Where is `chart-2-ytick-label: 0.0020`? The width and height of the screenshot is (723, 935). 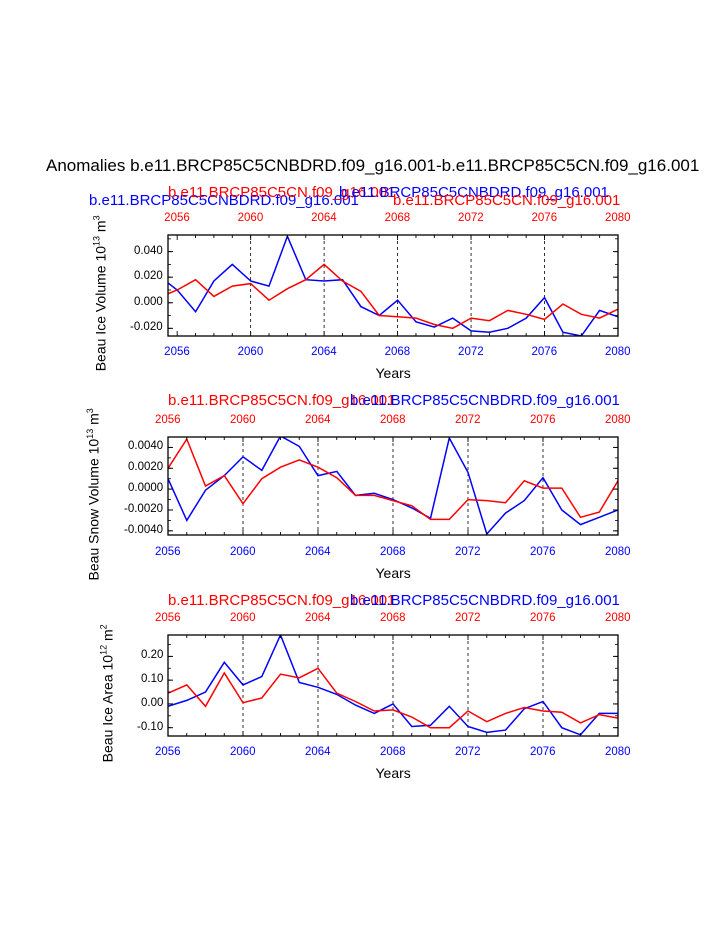
chart-2-ytick-label: 0.0020 is located at coordinates (146, 467).